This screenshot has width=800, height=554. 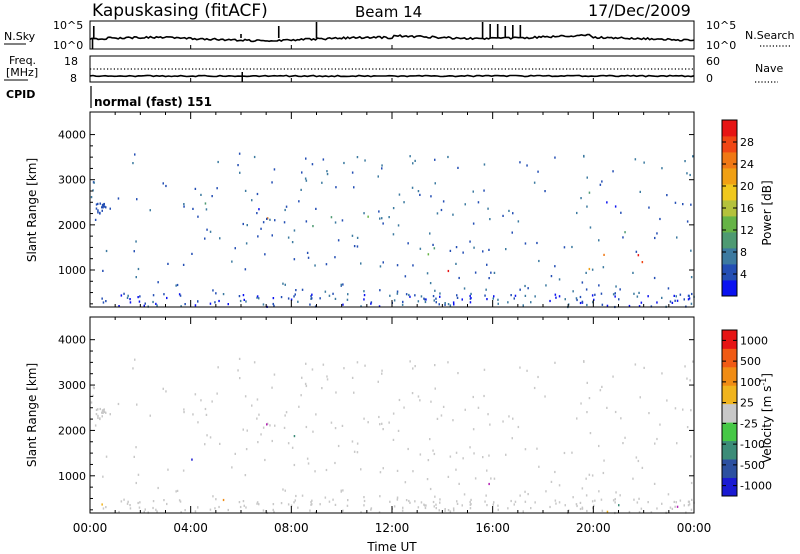 What do you see at coordinates (750, 361) in the screenshot?
I see `colorbar-tick-label: 500` at bounding box center [750, 361].